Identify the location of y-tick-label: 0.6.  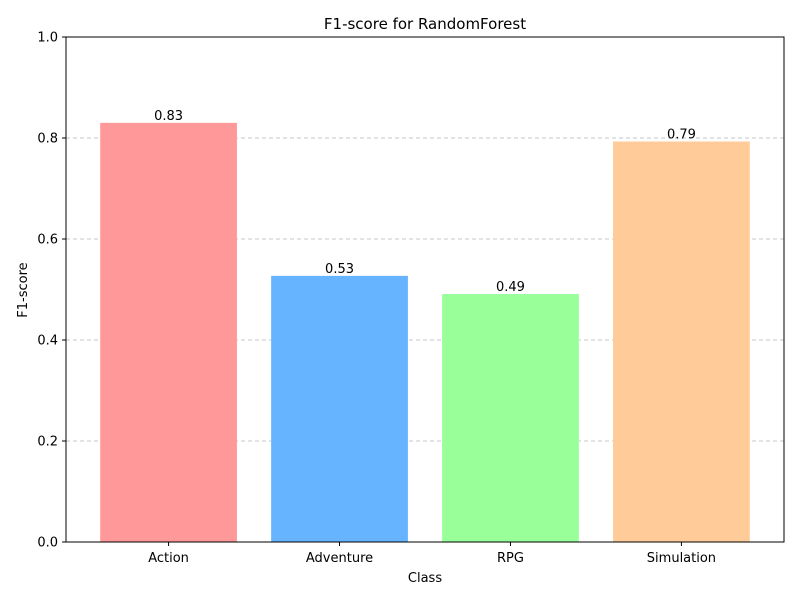
(47, 240).